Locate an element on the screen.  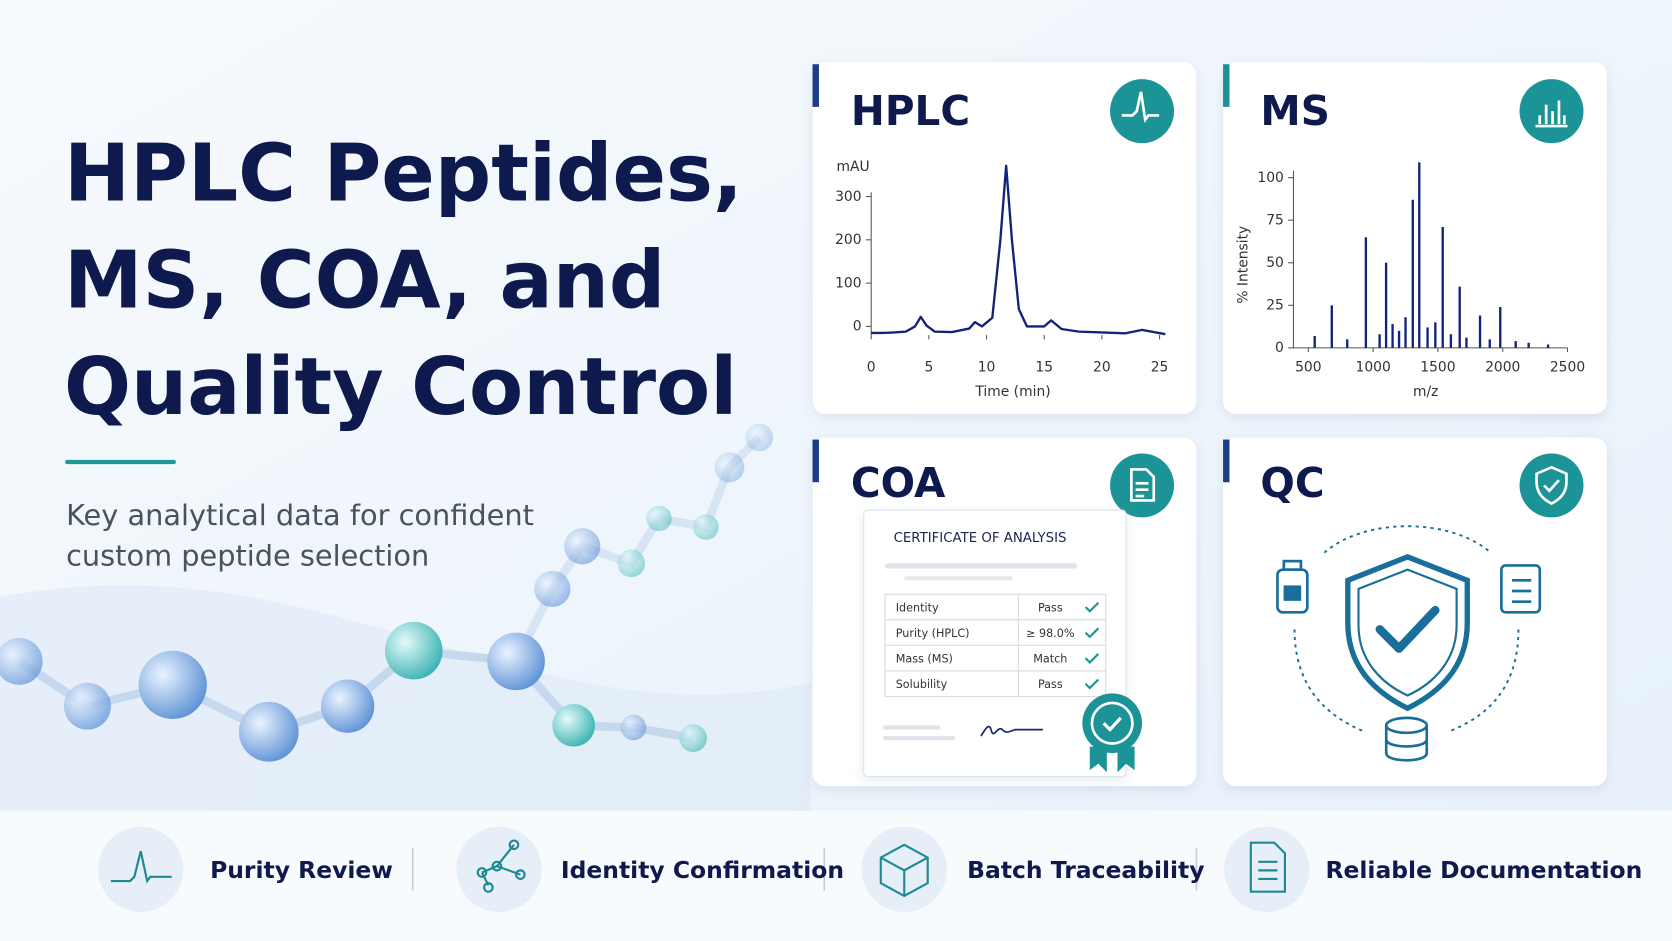
footer-dividers is located at coordinates (804, 869).